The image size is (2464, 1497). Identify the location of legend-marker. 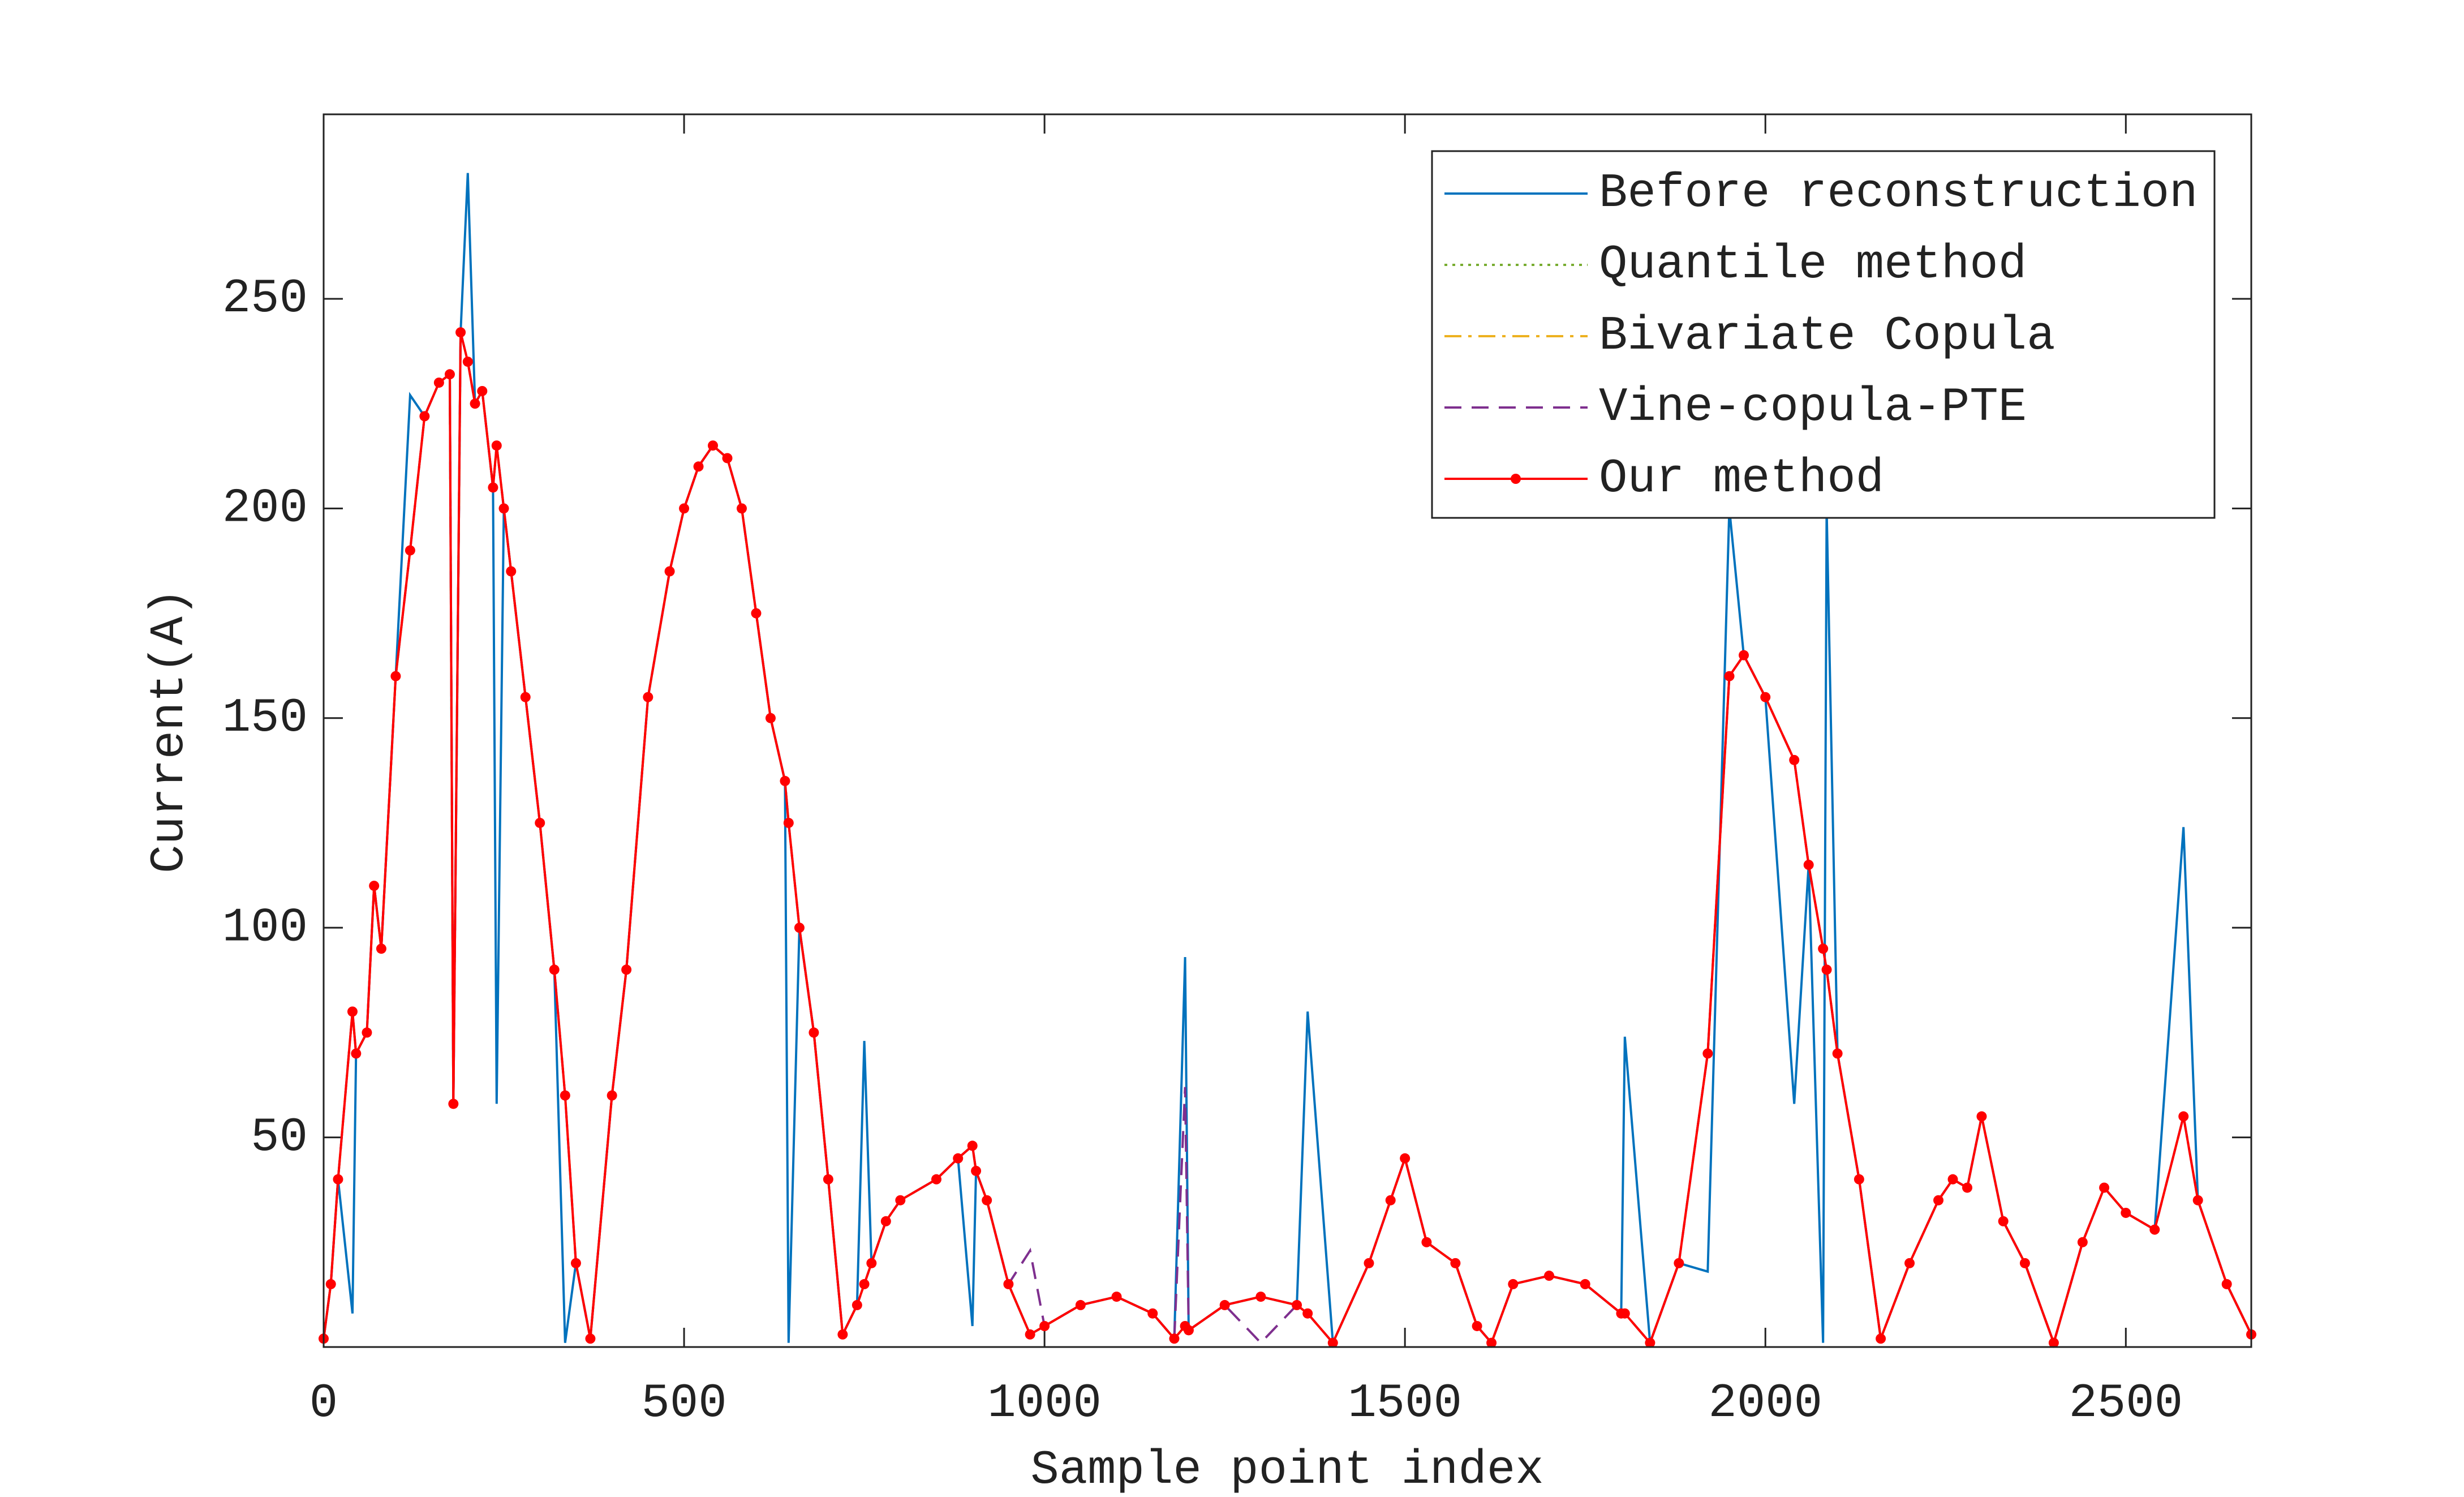
(1516, 479).